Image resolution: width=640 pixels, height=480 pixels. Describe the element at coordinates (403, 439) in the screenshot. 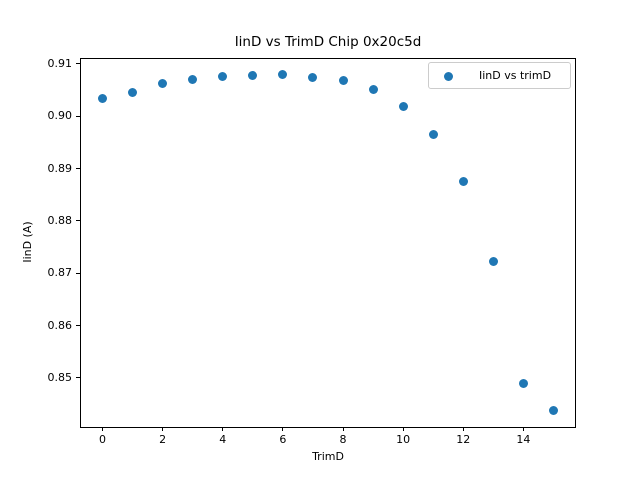

I see `x-tick-label: 10` at that location.